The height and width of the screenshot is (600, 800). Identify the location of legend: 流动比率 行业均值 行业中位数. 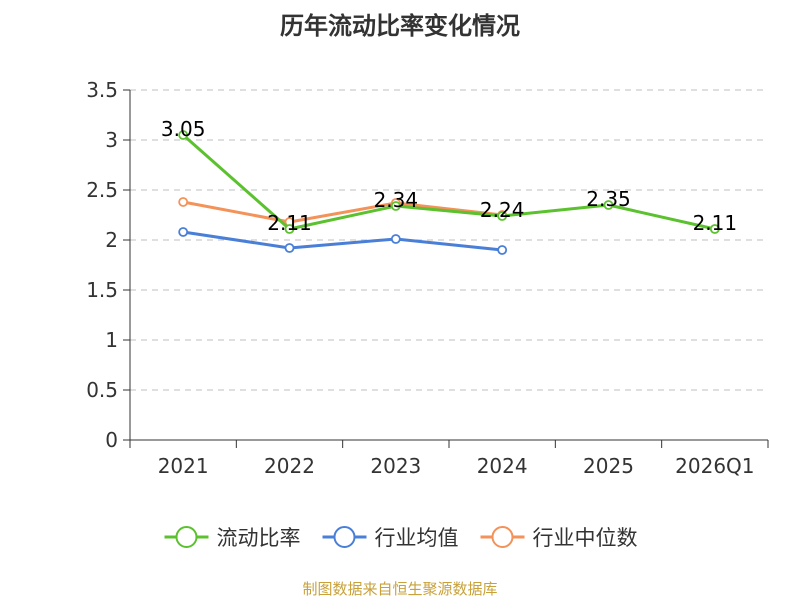
(401, 538).